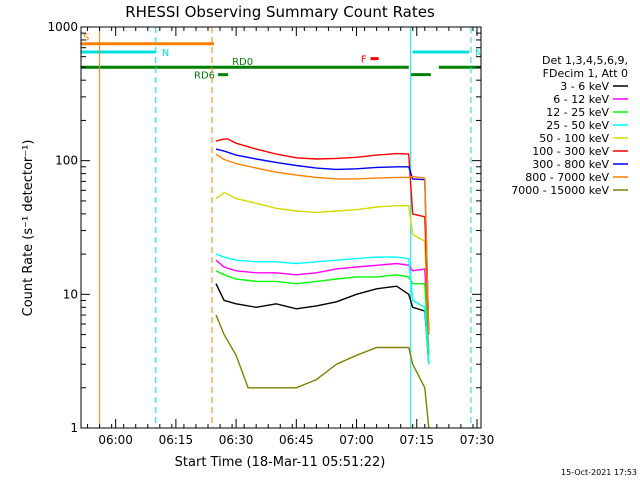  What do you see at coordinates (281, 57) in the screenshot?
I see `flags-layer: S N N F RD0 RD6` at bounding box center [281, 57].